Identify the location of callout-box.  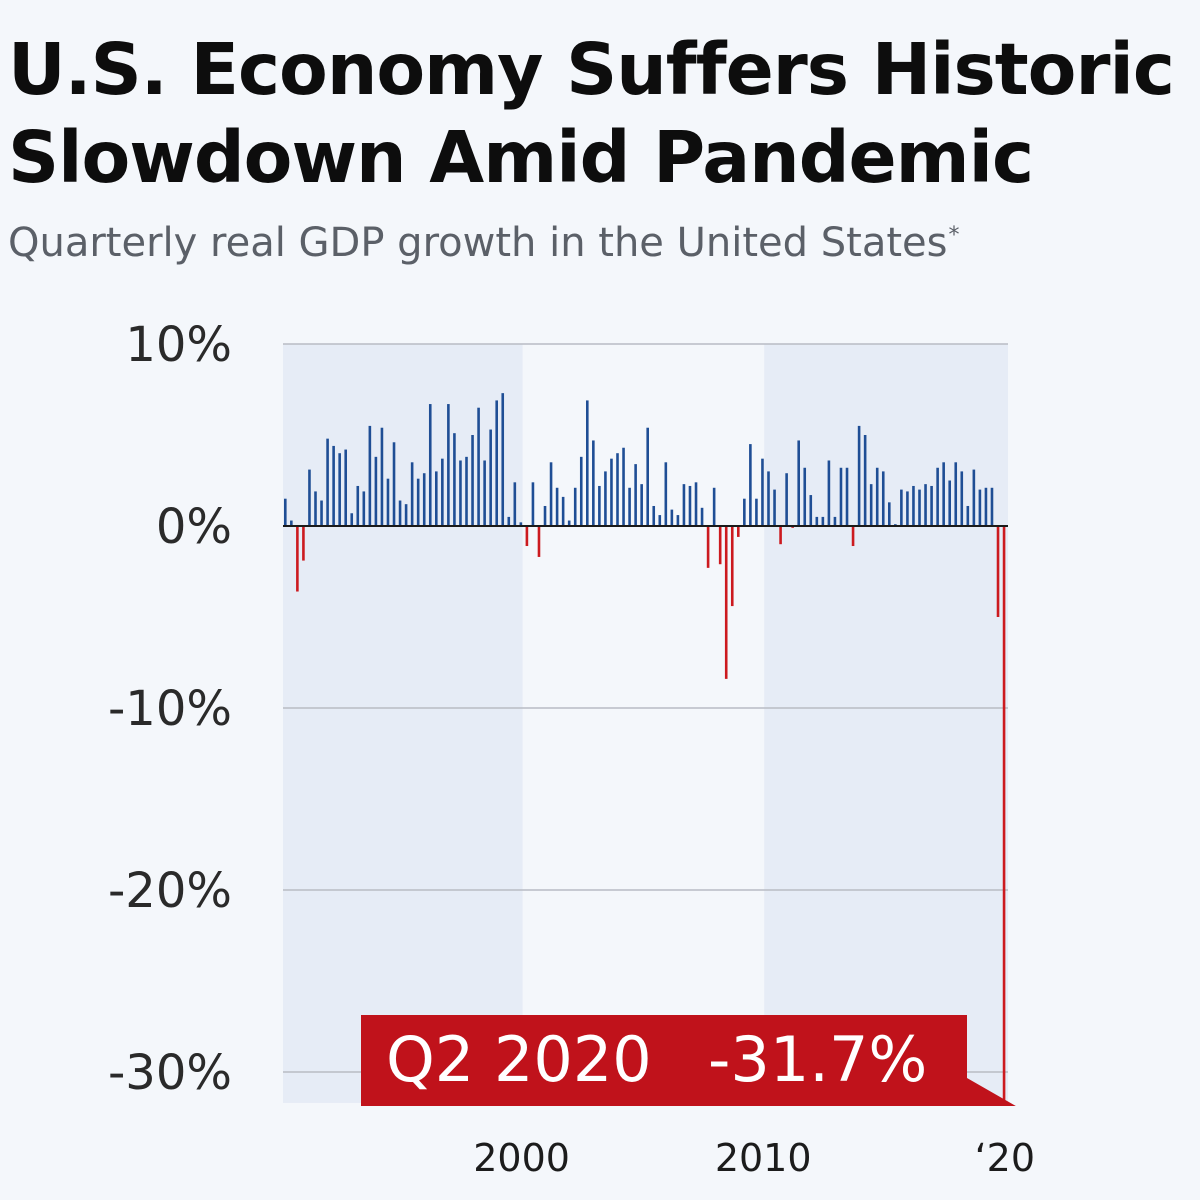
(688, 1060).